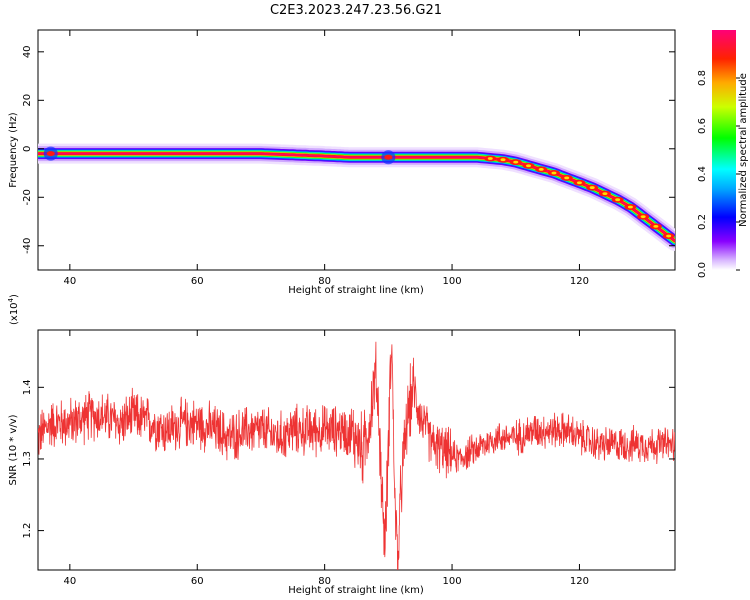  Describe the element at coordinates (356, 590) in the screenshot. I see `snr-xlabel: Height of straight line (km)` at that location.